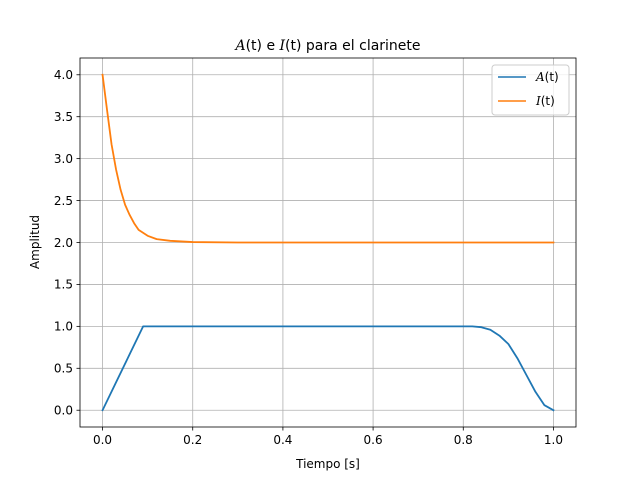  I want to click on y-tick-label: 1.5, so click(63, 285).